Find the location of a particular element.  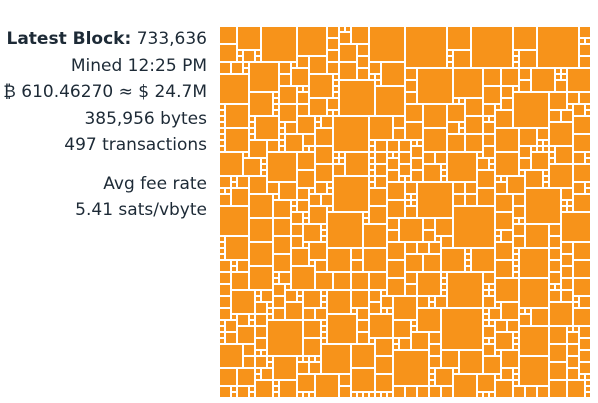

latest-block-line: Latest Block: 733,636 is located at coordinates (104, 39).